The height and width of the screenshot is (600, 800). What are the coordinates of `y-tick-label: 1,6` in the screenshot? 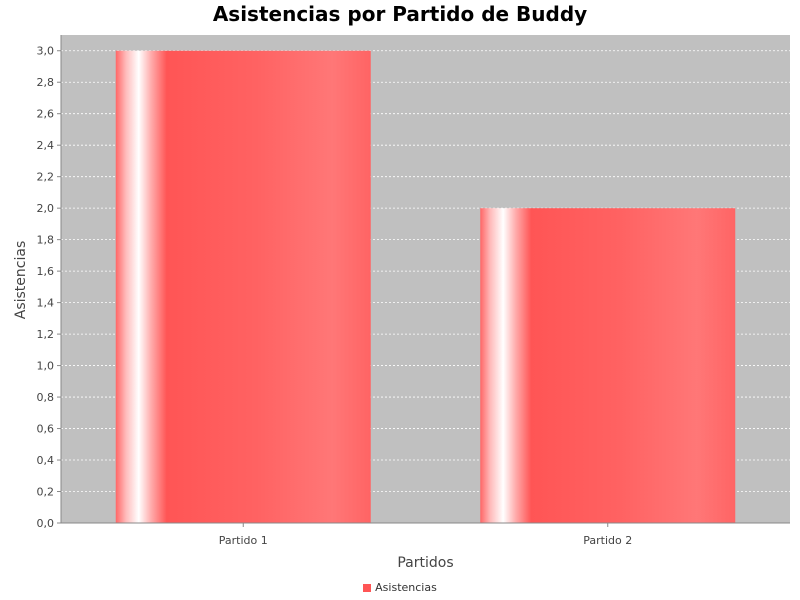 It's located at (46, 271).